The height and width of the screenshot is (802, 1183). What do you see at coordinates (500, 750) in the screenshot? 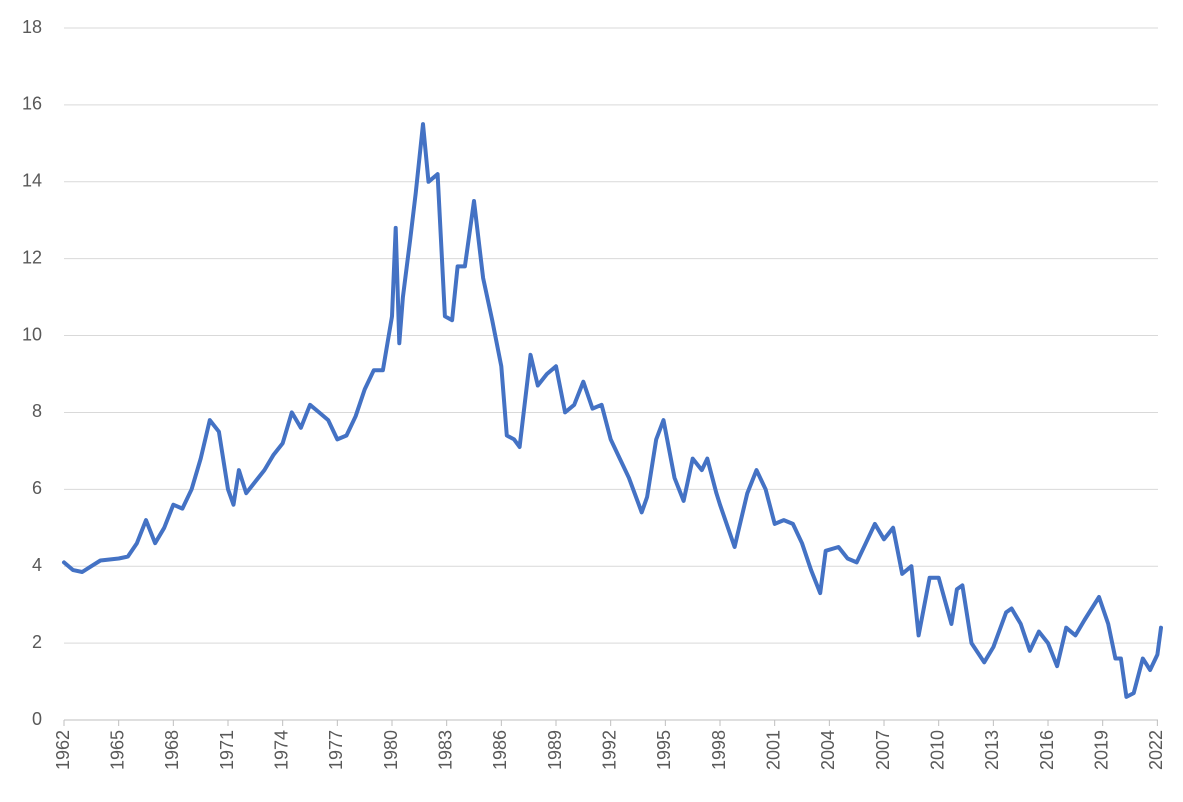
I see `x-tick-label: 1986` at bounding box center [500, 750].